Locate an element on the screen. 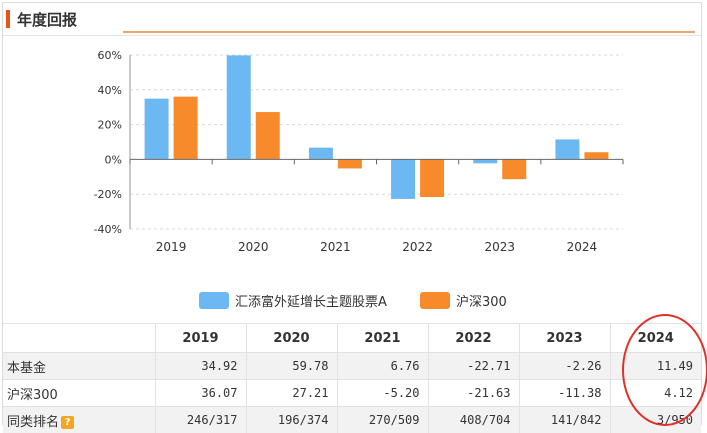 This screenshot has width=707, height=433. table-header-blank is located at coordinates (79, 338).